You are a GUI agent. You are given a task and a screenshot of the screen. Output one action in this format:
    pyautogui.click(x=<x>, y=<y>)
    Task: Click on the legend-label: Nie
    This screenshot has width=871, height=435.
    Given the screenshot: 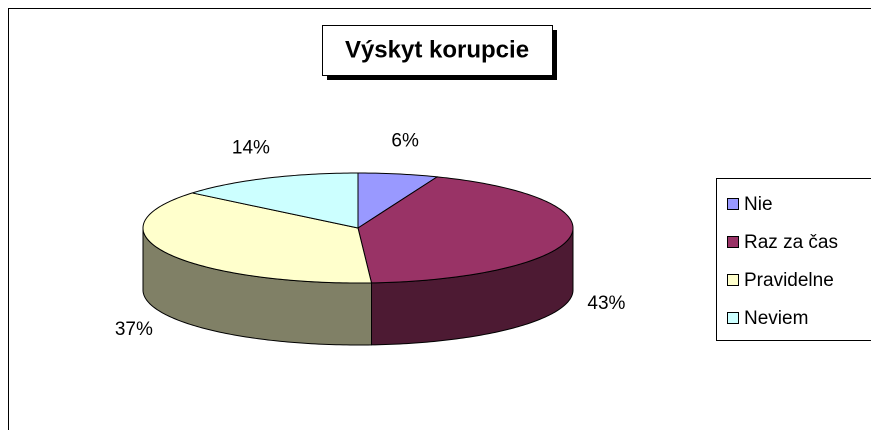 What is the action you would take?
    pyautogui.click(x=758, y=204)
    